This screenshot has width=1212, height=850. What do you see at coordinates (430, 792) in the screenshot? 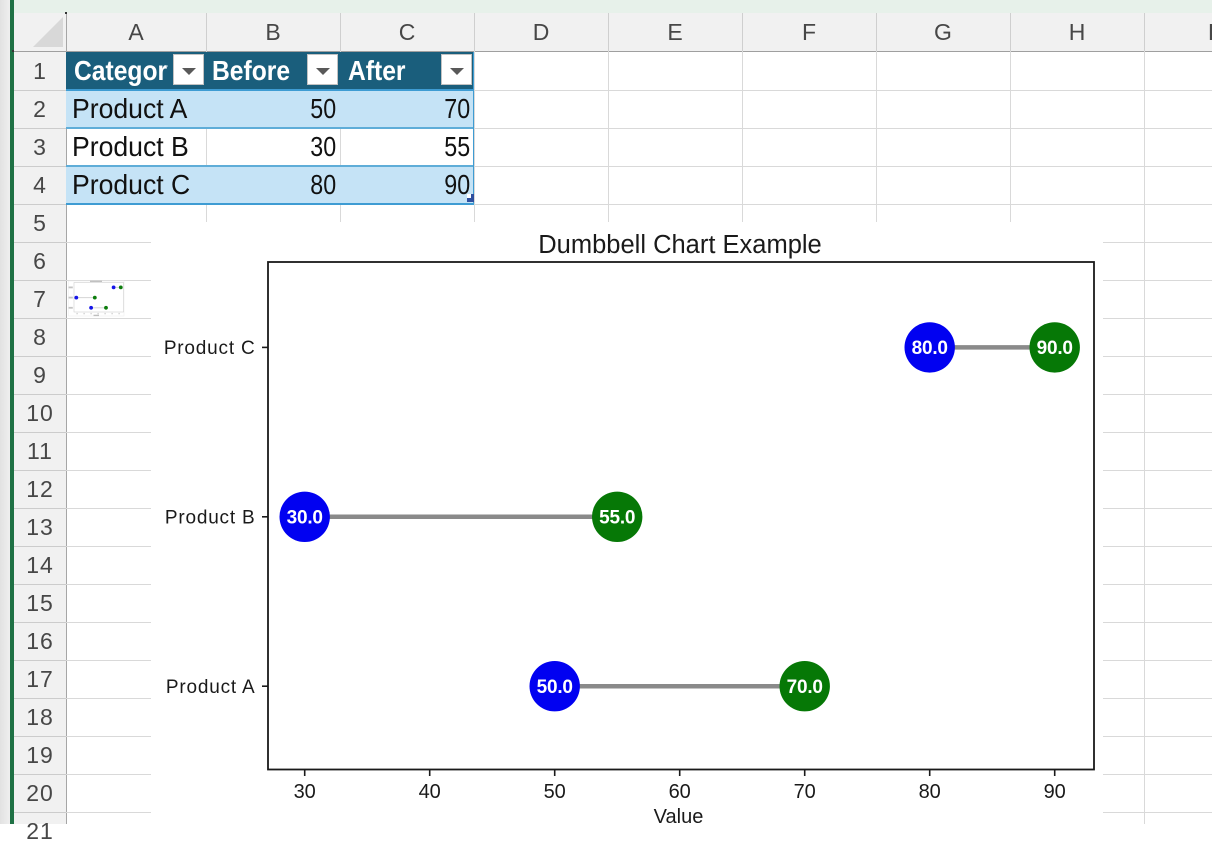
I see `svg-text: 40` at bounding box center [430, 792].